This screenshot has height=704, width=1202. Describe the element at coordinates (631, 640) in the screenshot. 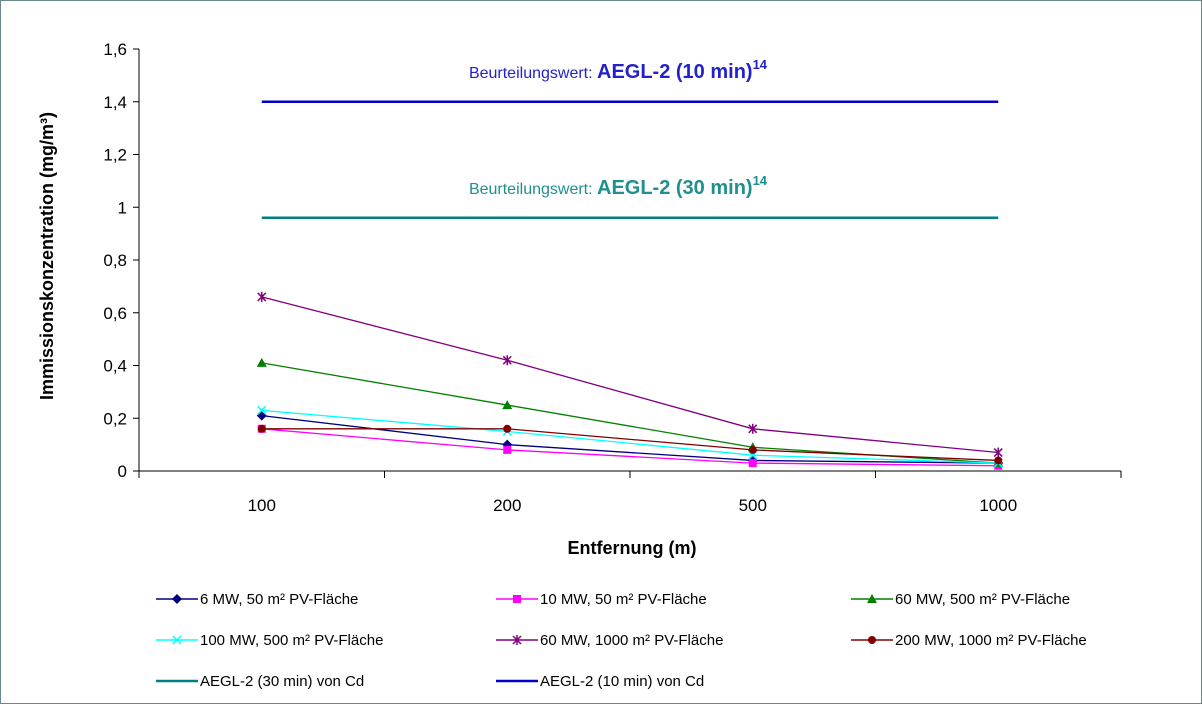

I see `legend-label: 60 MW, 1000 m² PV-Fläche` at that location.